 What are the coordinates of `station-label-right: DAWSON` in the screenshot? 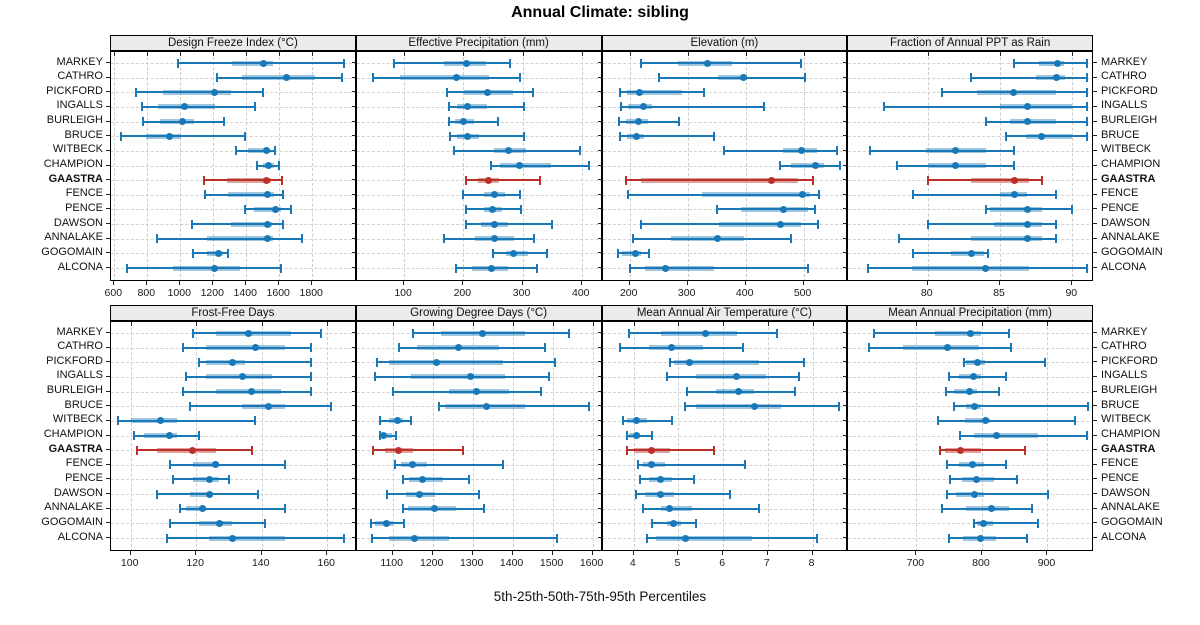 It's located at (1126, 222).